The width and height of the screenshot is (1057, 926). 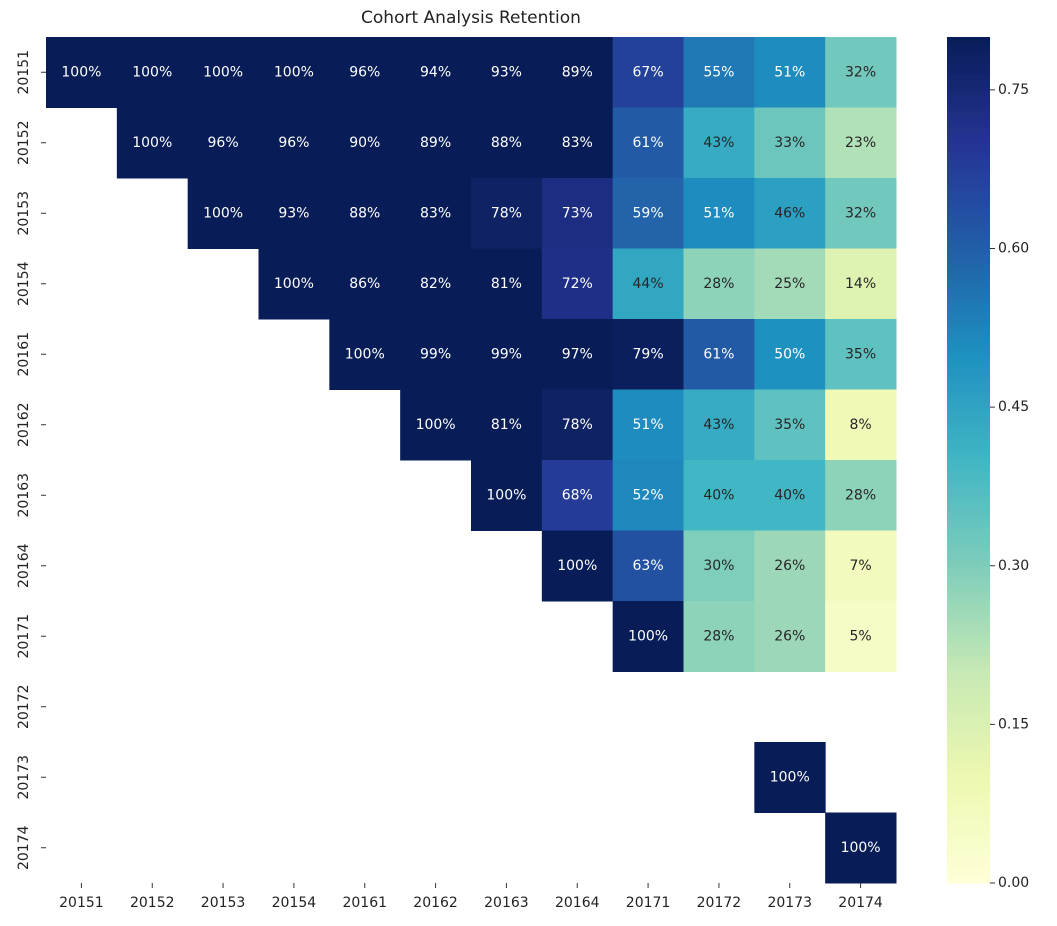 What do you see at coordinates (577, 354) in the screenshot?
I see `cell-label: 97%` at bounding box center [577, 354].